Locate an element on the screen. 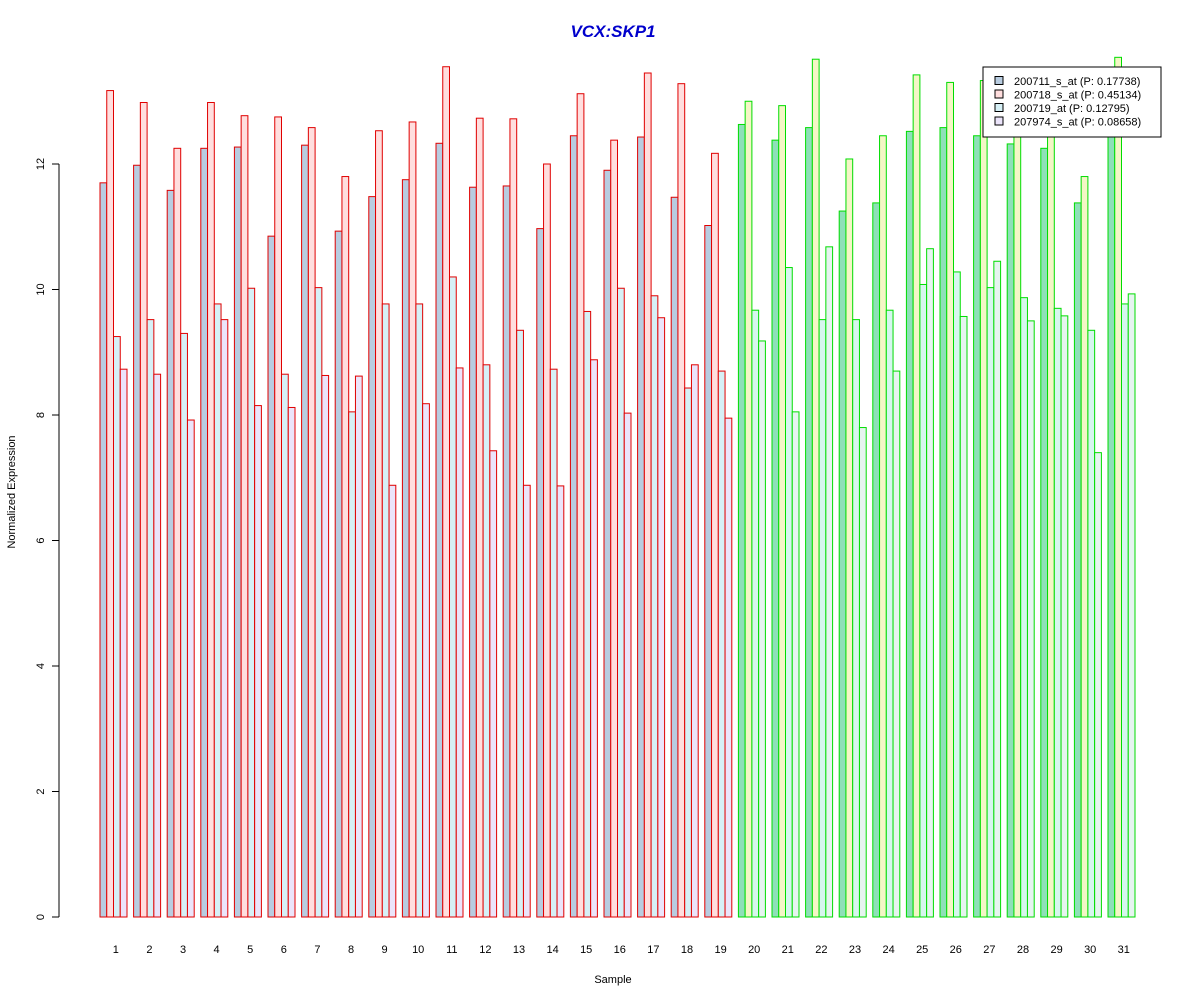 This screenshot has height=1000, width=1200. x-tick-label: 4 is located at coordinates (217, 950).